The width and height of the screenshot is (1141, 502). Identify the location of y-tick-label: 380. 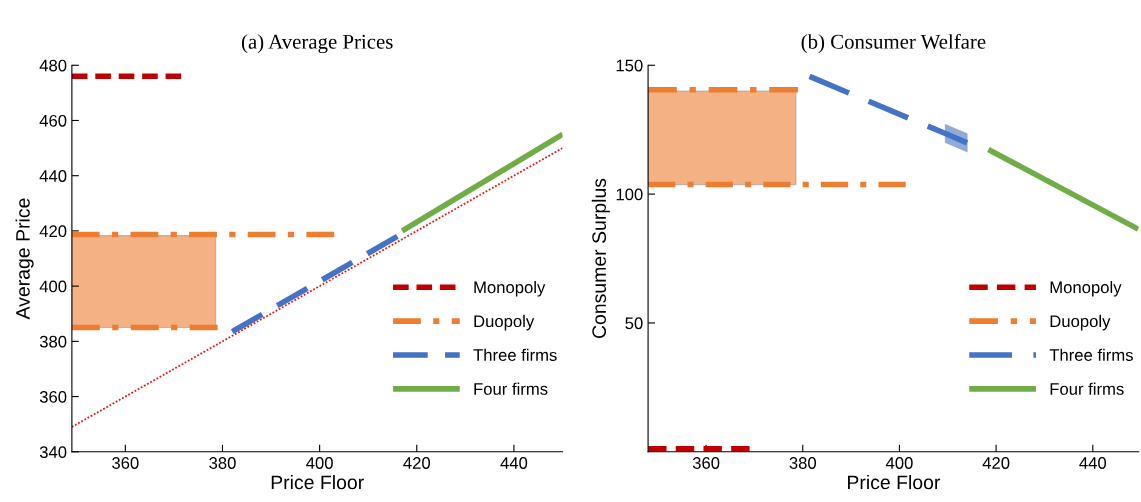
(53, 341).